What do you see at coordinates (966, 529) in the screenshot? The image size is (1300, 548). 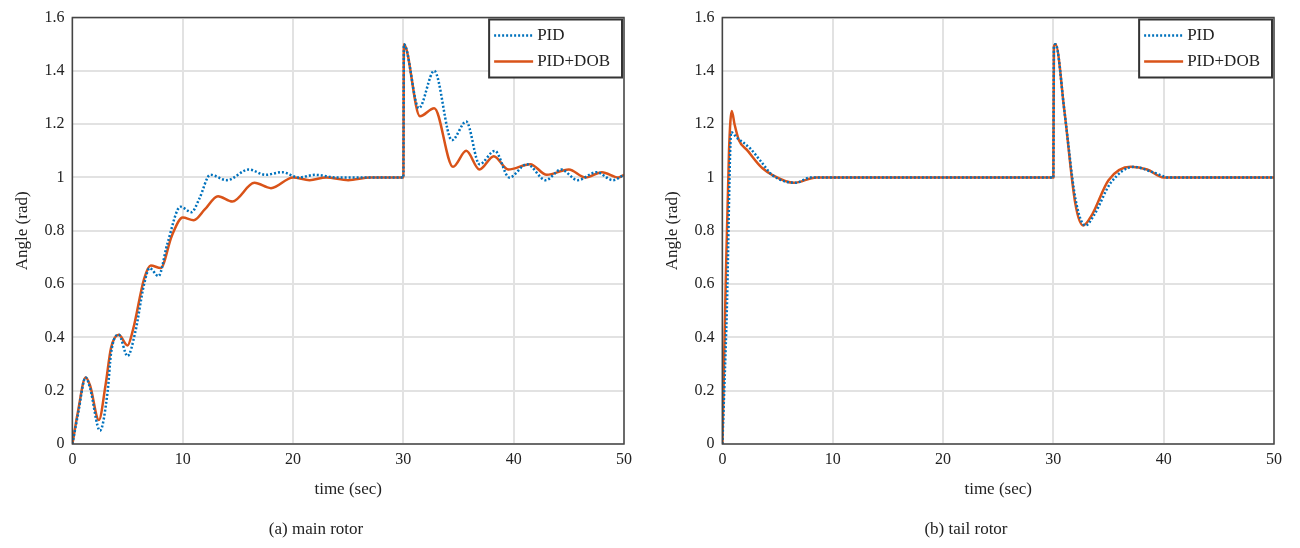 I see `text: (b) tail rotor` at bounding box center [966, 529].